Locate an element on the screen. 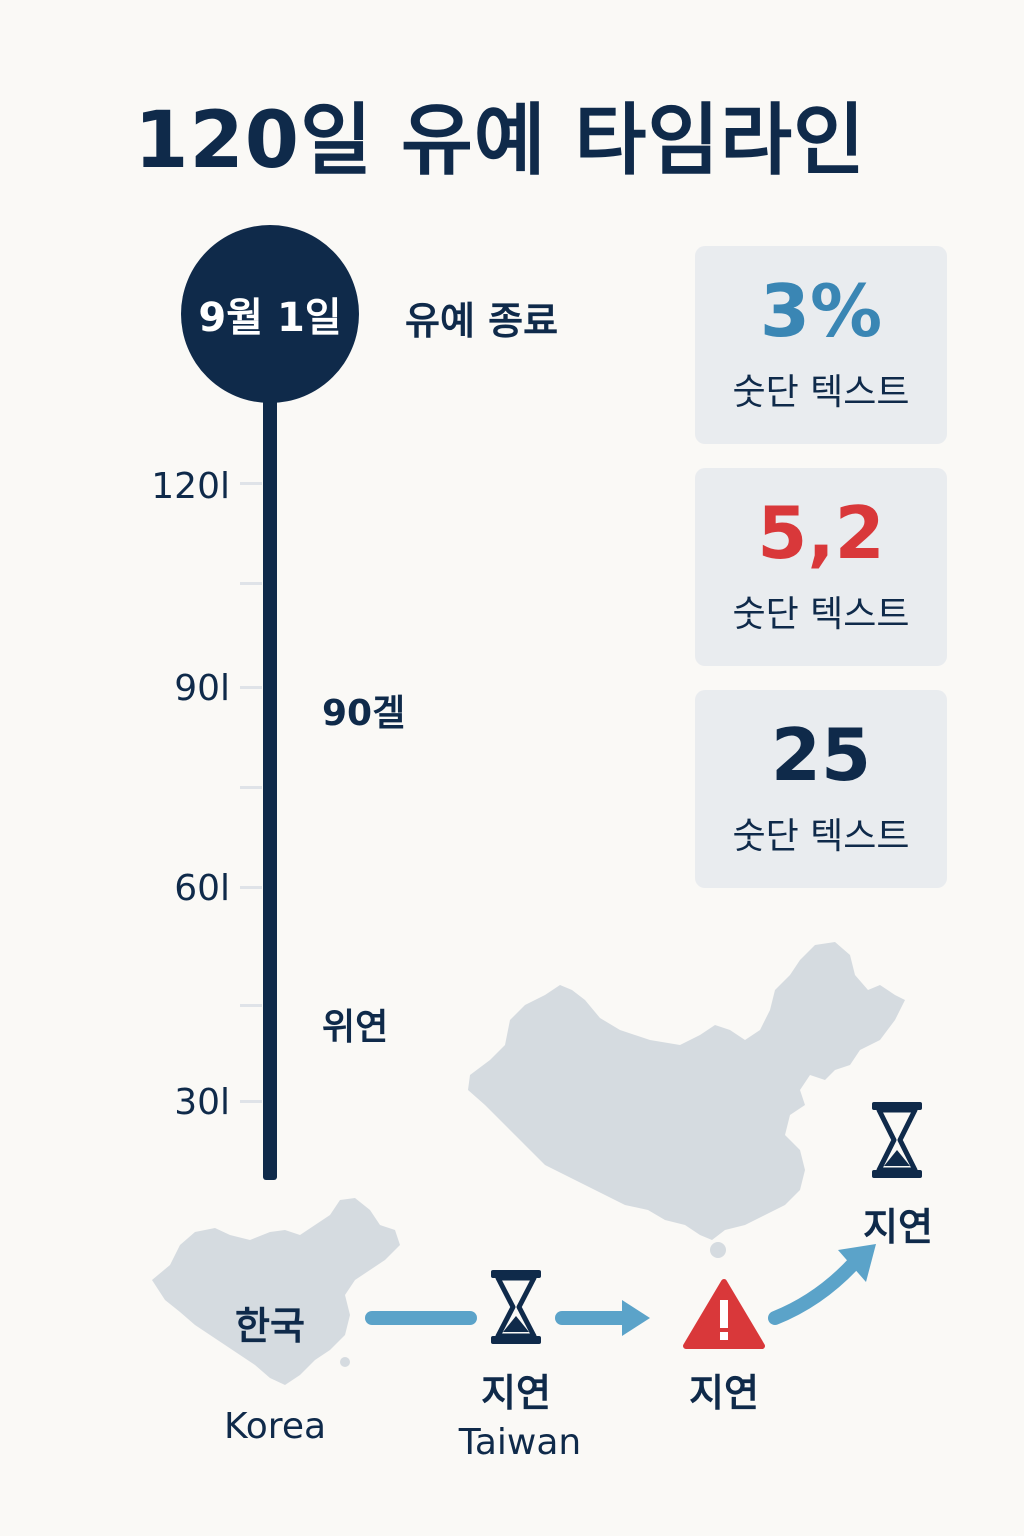  delay-label-2: 지연 is located at coordinates (724, 1393).